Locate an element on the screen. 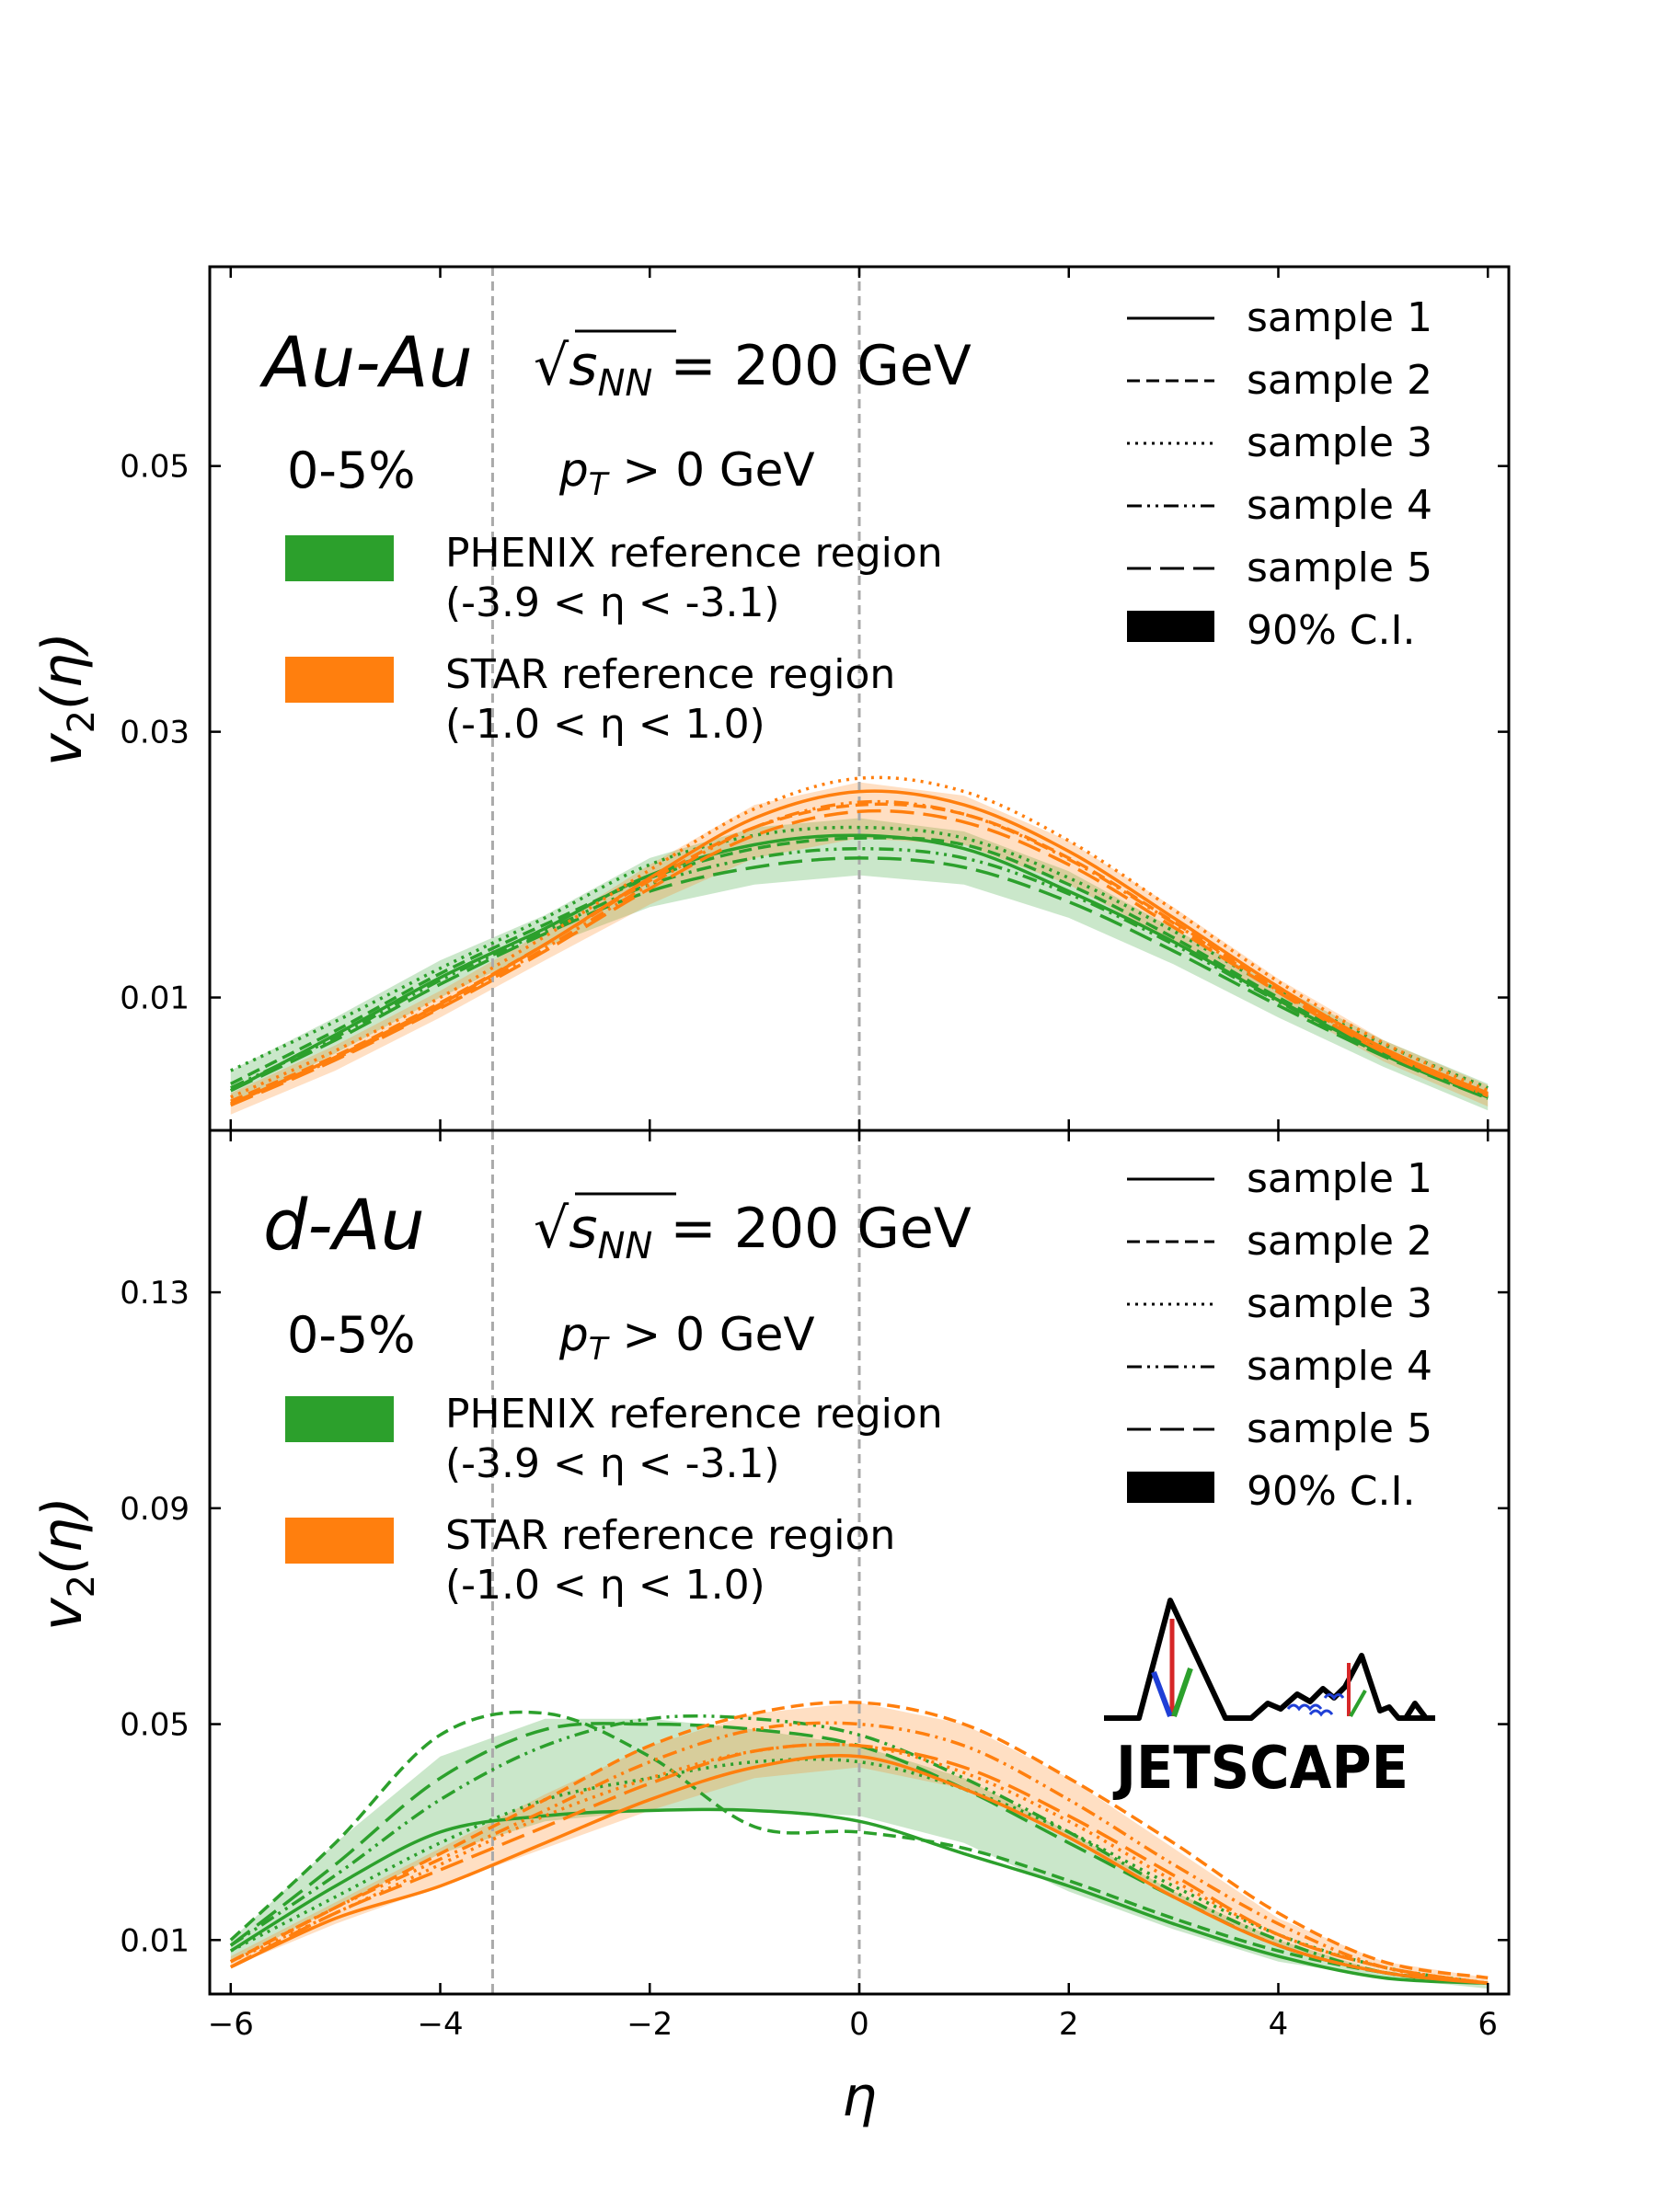  top-series-star-solid is located at coordinates (859, 948).